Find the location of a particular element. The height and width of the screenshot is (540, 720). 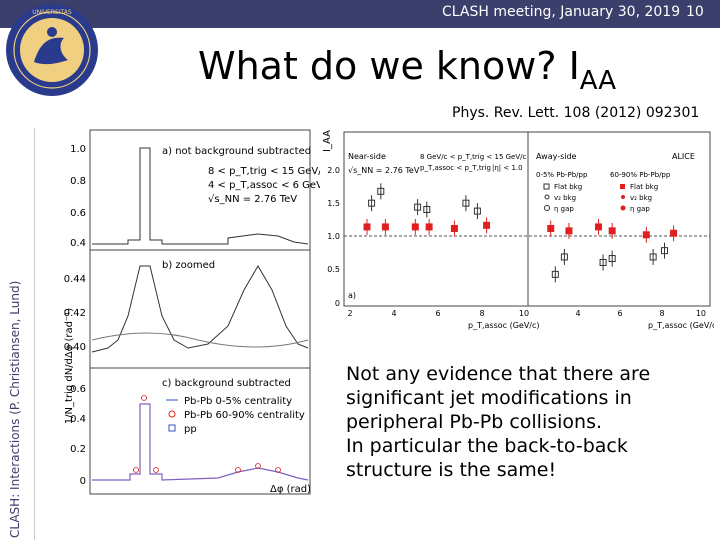

cut-1: 8 GeV/c < p_T,trig < 15 GeV/c is located at coordinates (473, 157).